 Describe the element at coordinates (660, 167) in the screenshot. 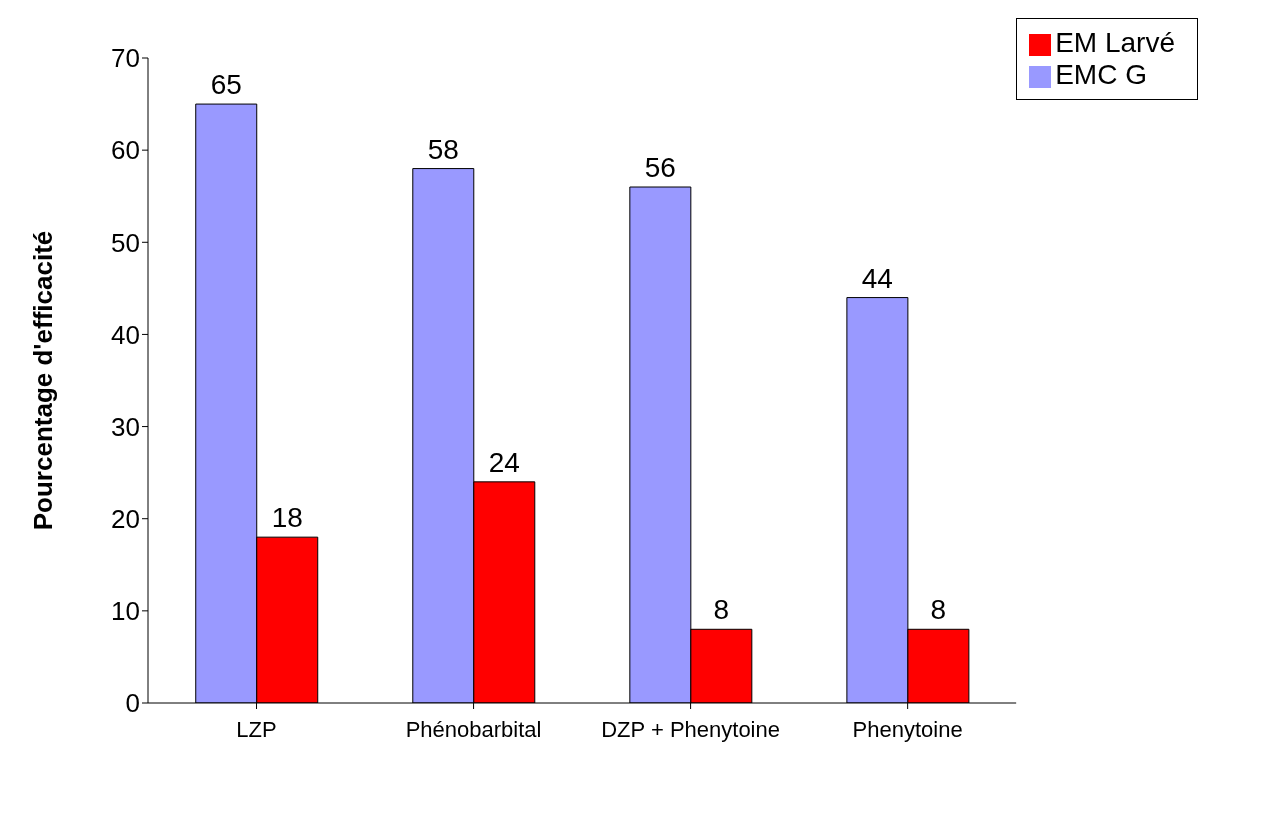

I see `data-label: 56` at that location.